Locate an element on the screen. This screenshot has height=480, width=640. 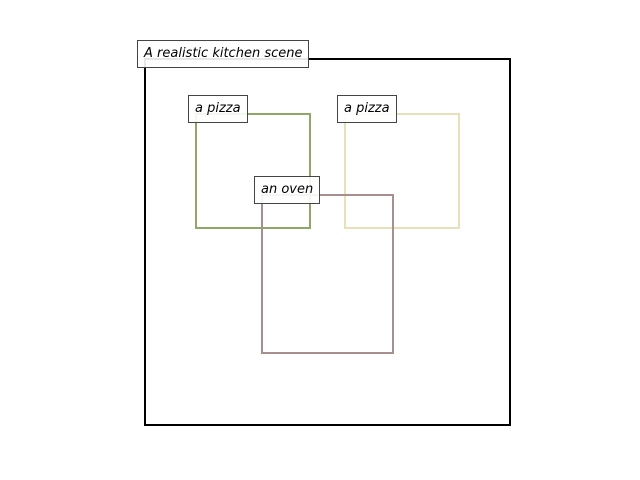
pizza-box-left is located at coordinates (253, 171).